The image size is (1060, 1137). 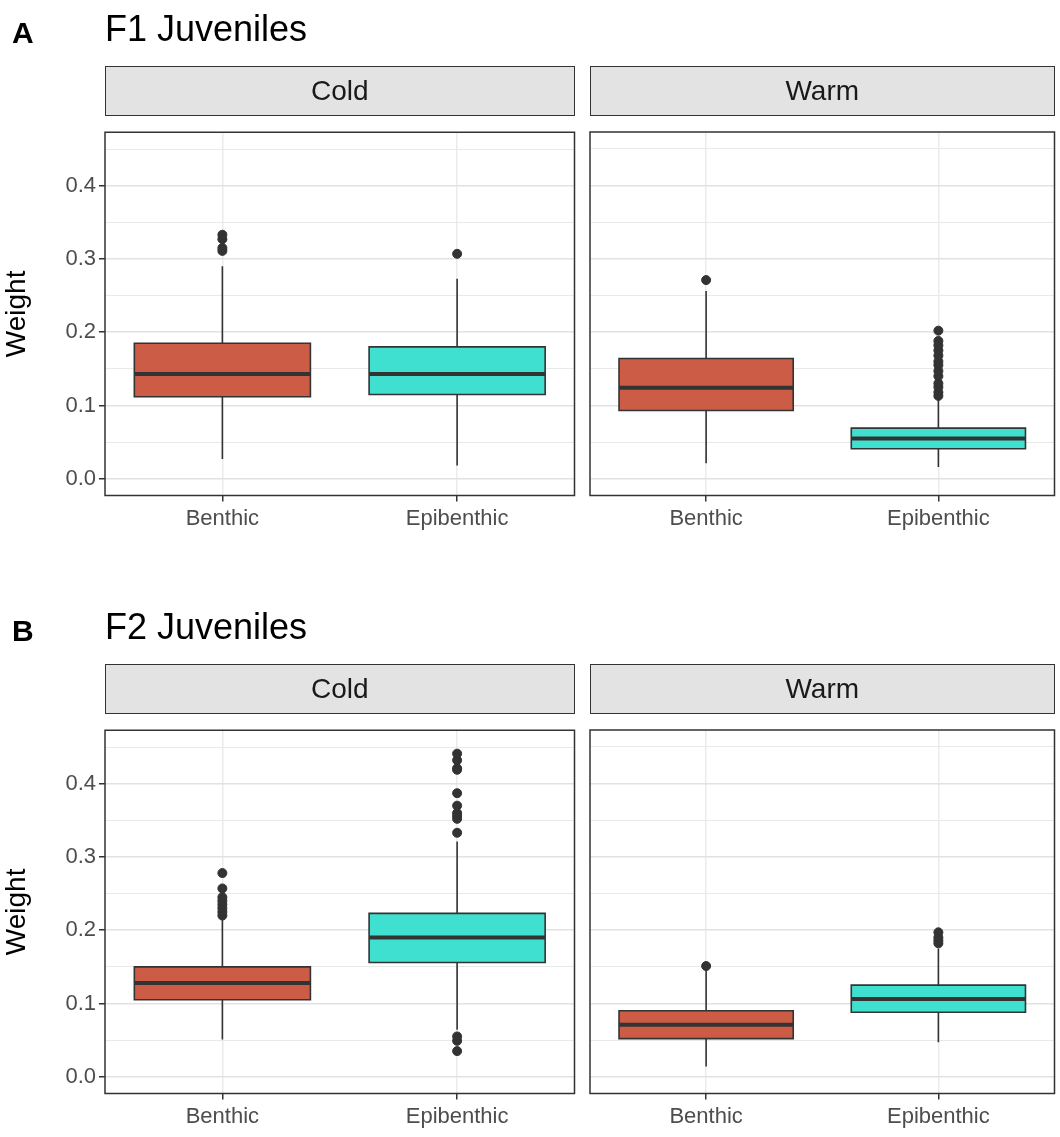 What do you see at coordinates (206, 627) in the screenshot?
I see `chart-title: F2 Juveniles` at bounding box center [206, 627].